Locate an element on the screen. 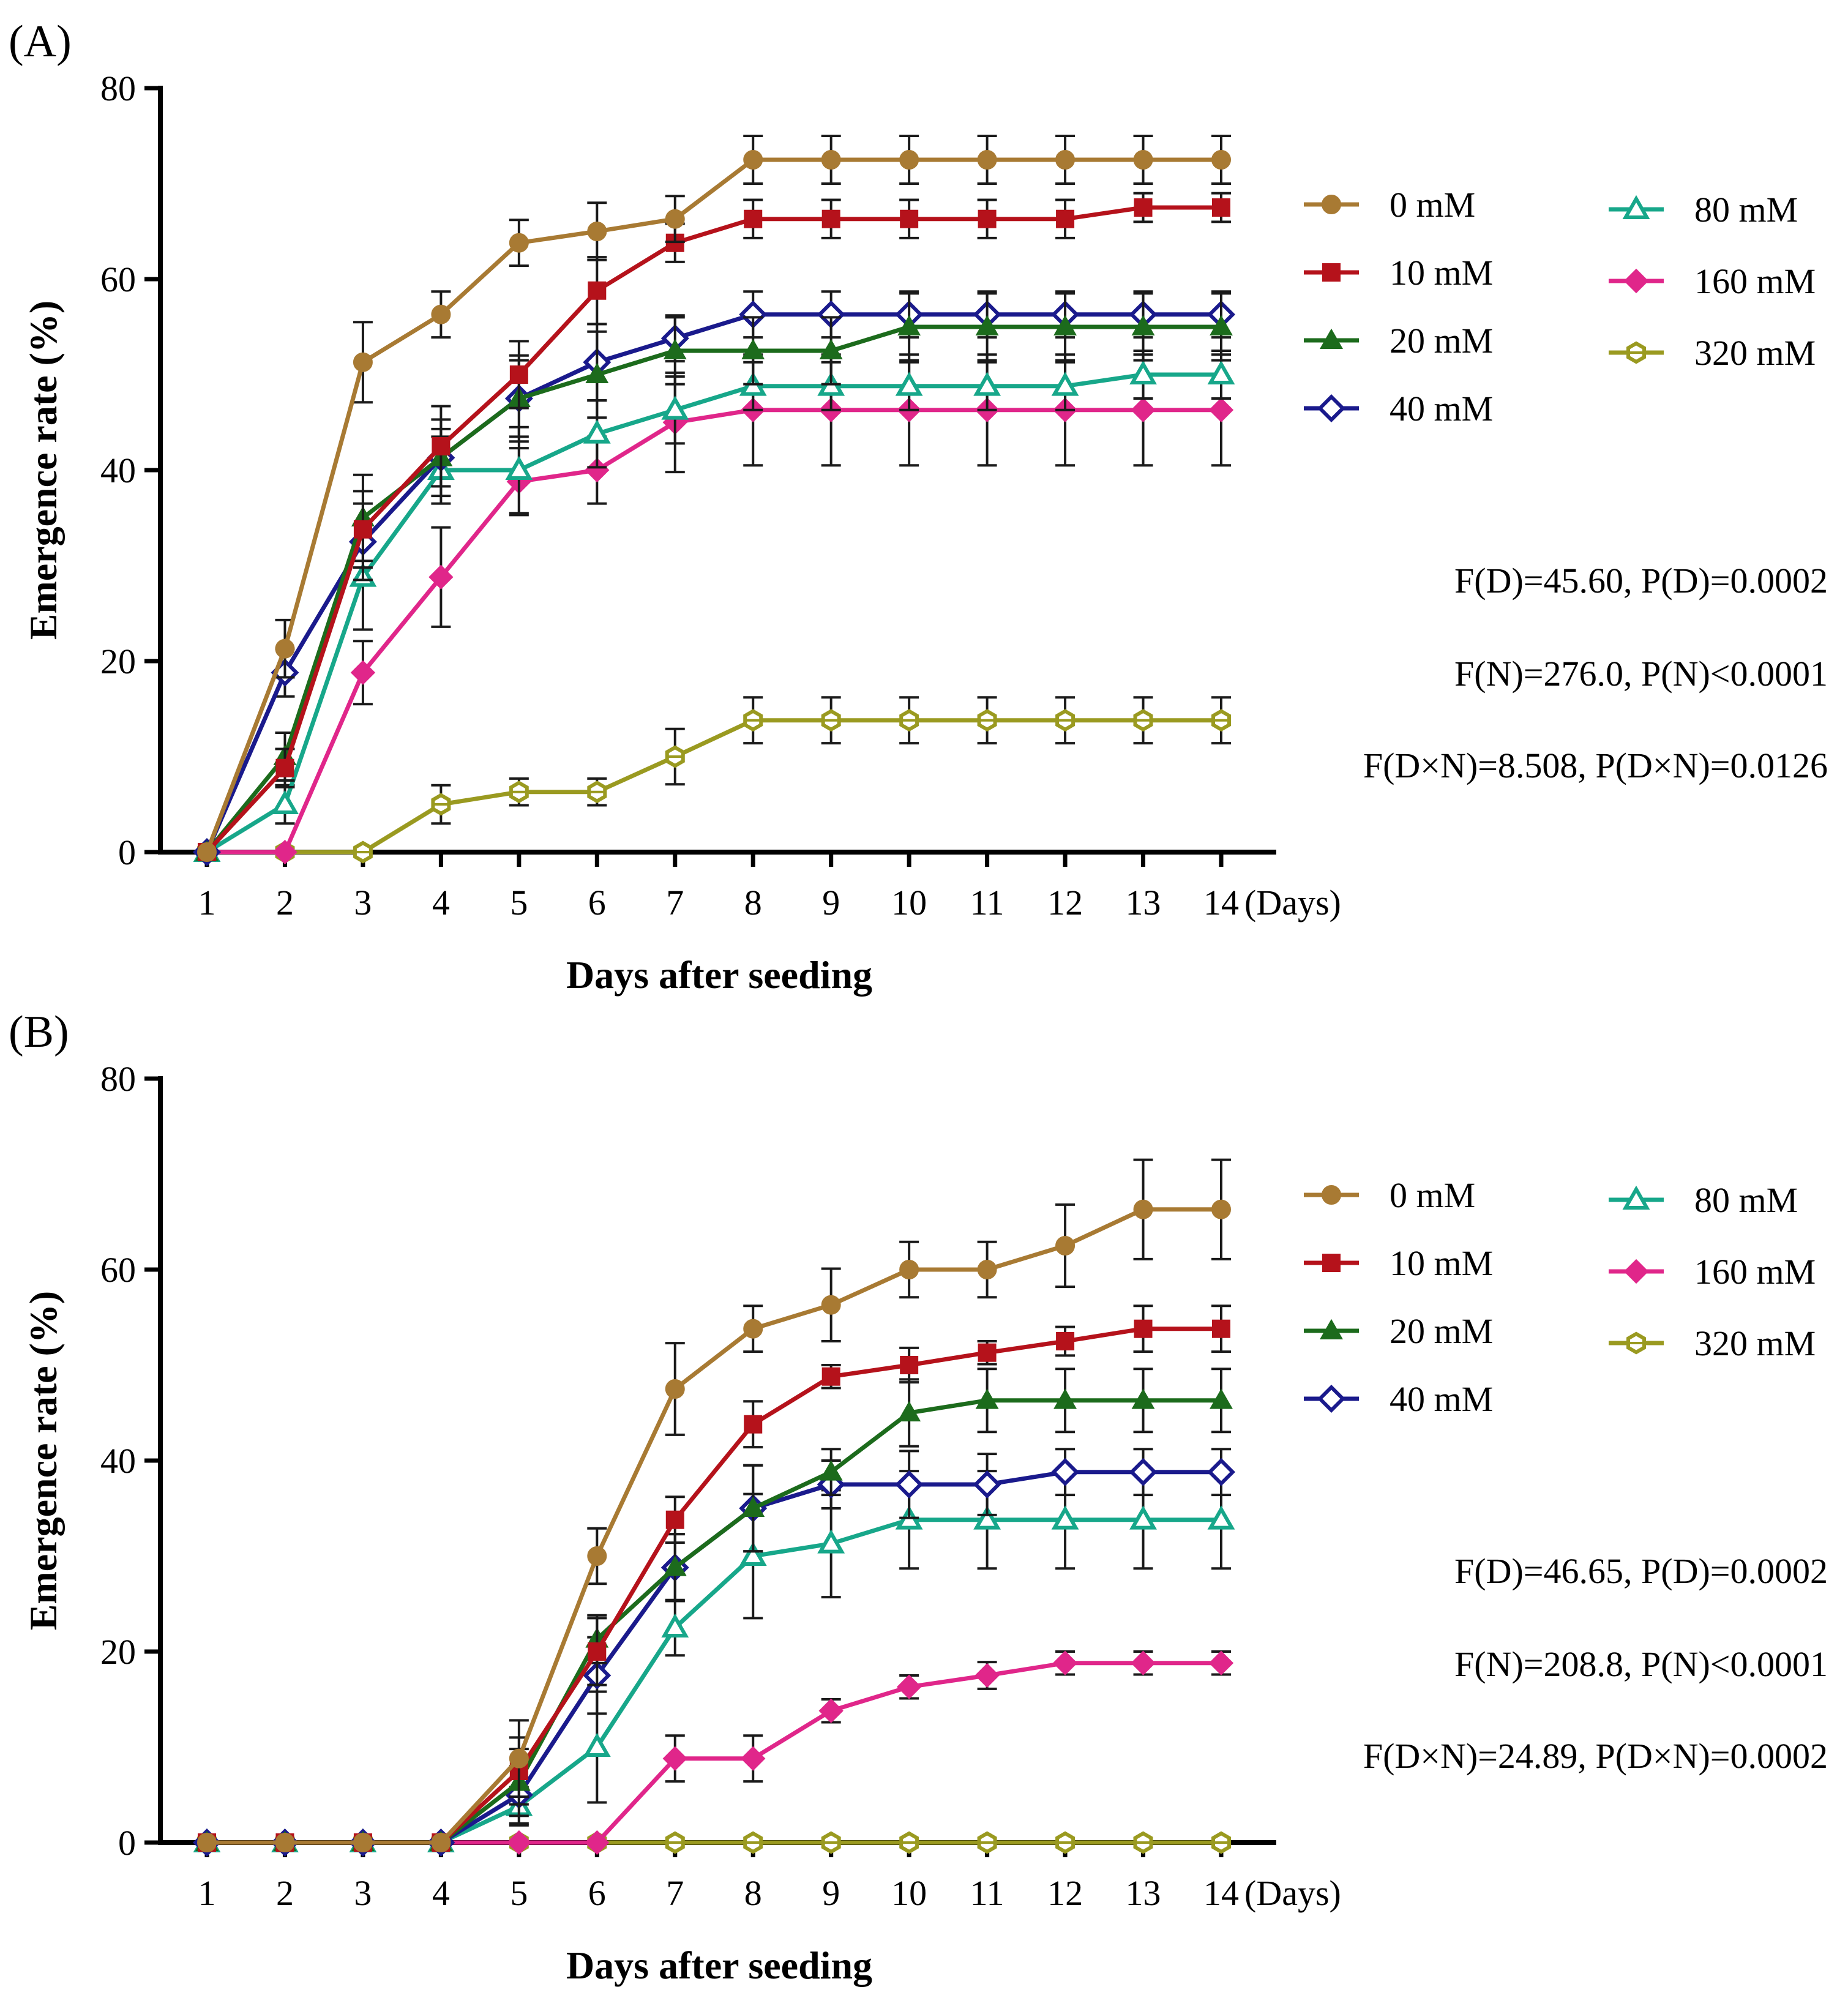 The width and height of the screenshot is (1848, 2006). x-tick-label: 10 is located at coordinates (909, 903).